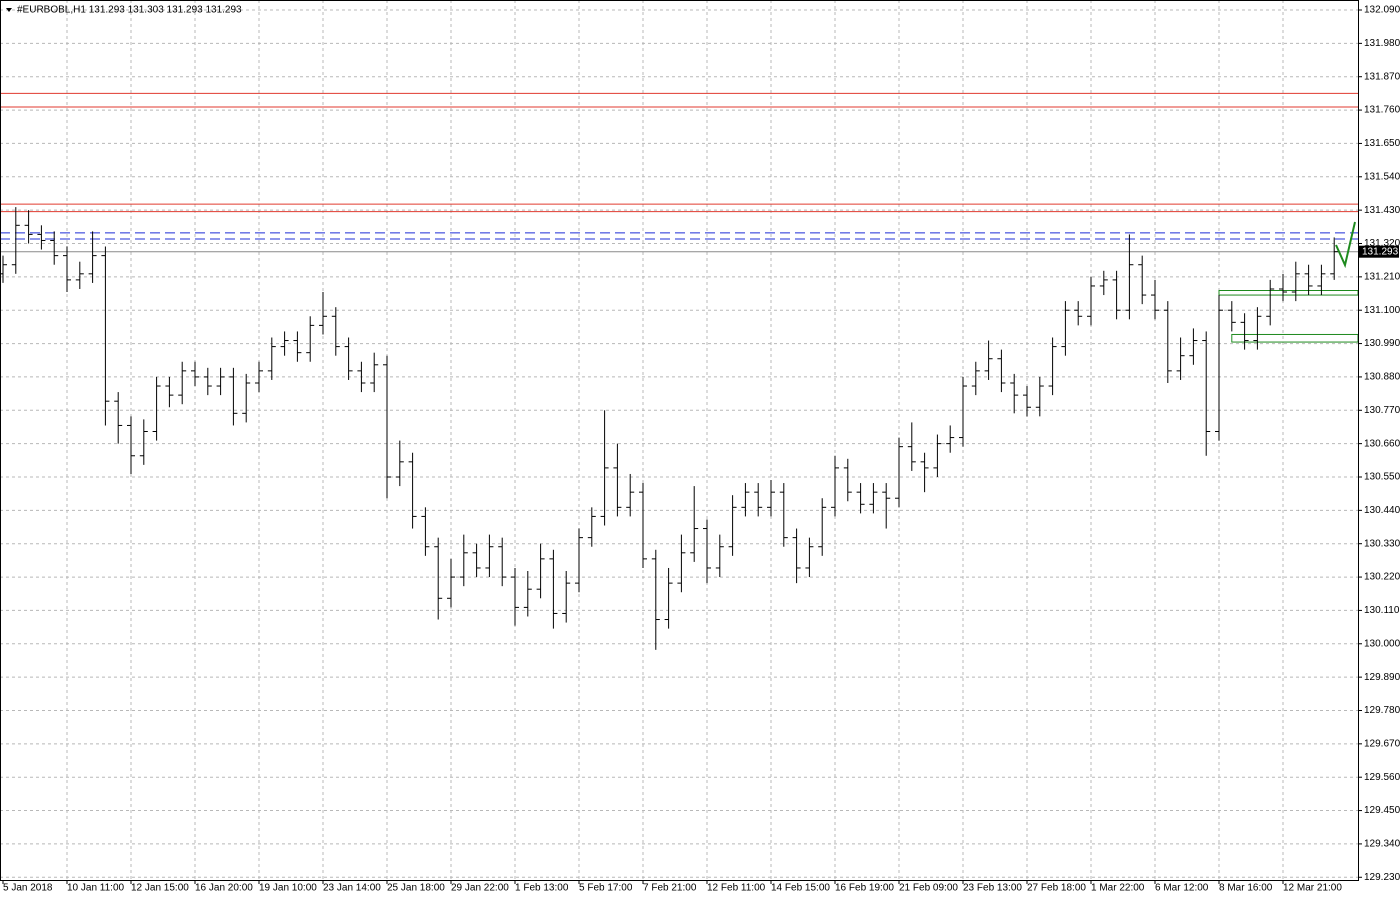 The height and width of the screenshot is (900, 1400). I want to click on x-tick-label: 19 Jan 10:00, so click(288, 888).